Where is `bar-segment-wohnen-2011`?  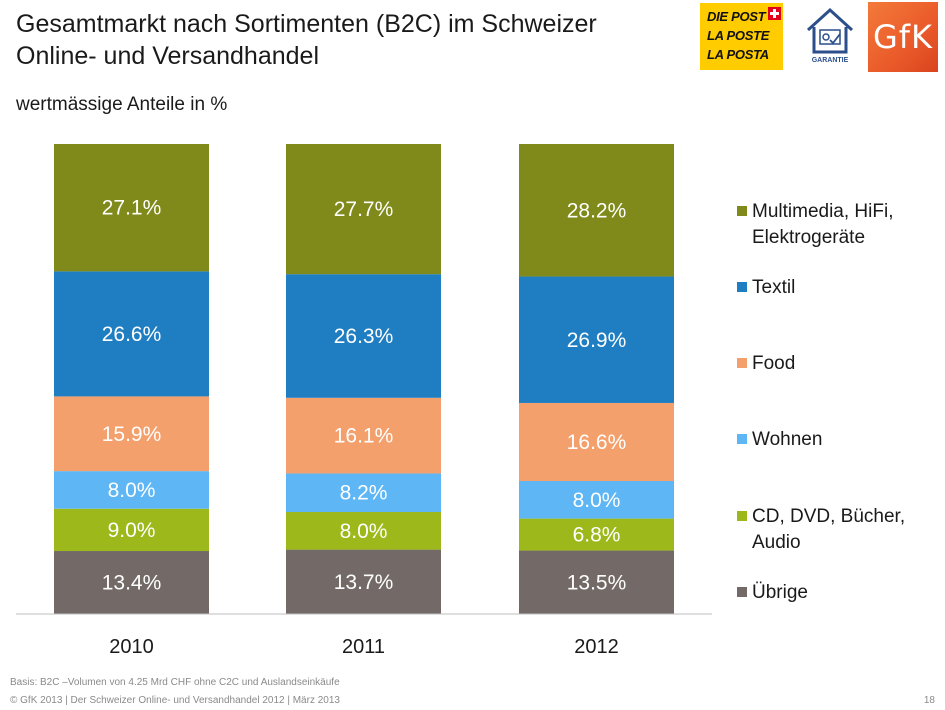 bar-segment-wohnen-2011 is located at coordinates (363, 493).